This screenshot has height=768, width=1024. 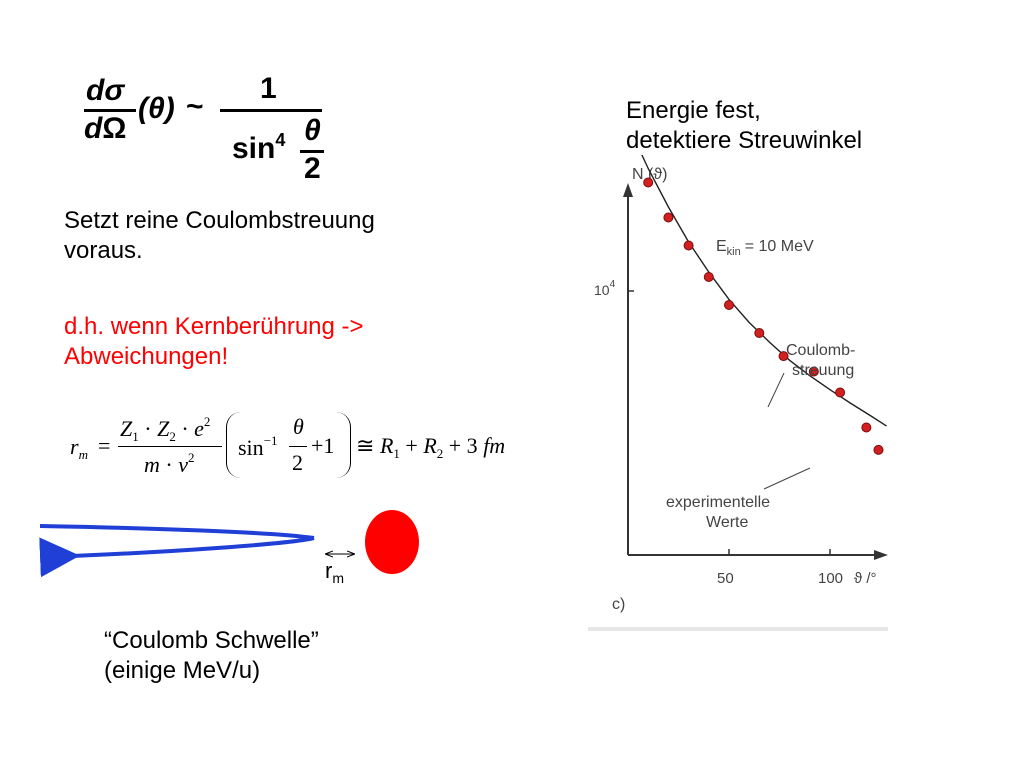 I want to click on left-paren, so click(x=233, y=445).